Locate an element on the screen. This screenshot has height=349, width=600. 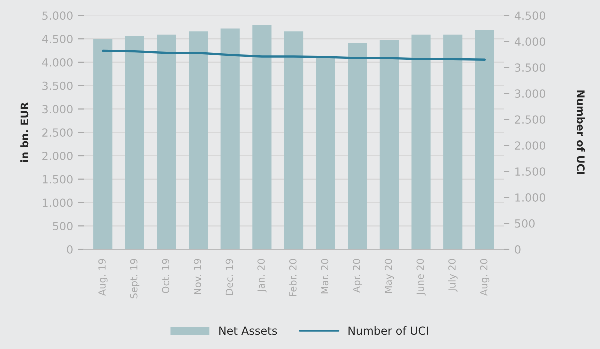
x-tick-label: Oct. 19 is located at coordinates (166, 276).